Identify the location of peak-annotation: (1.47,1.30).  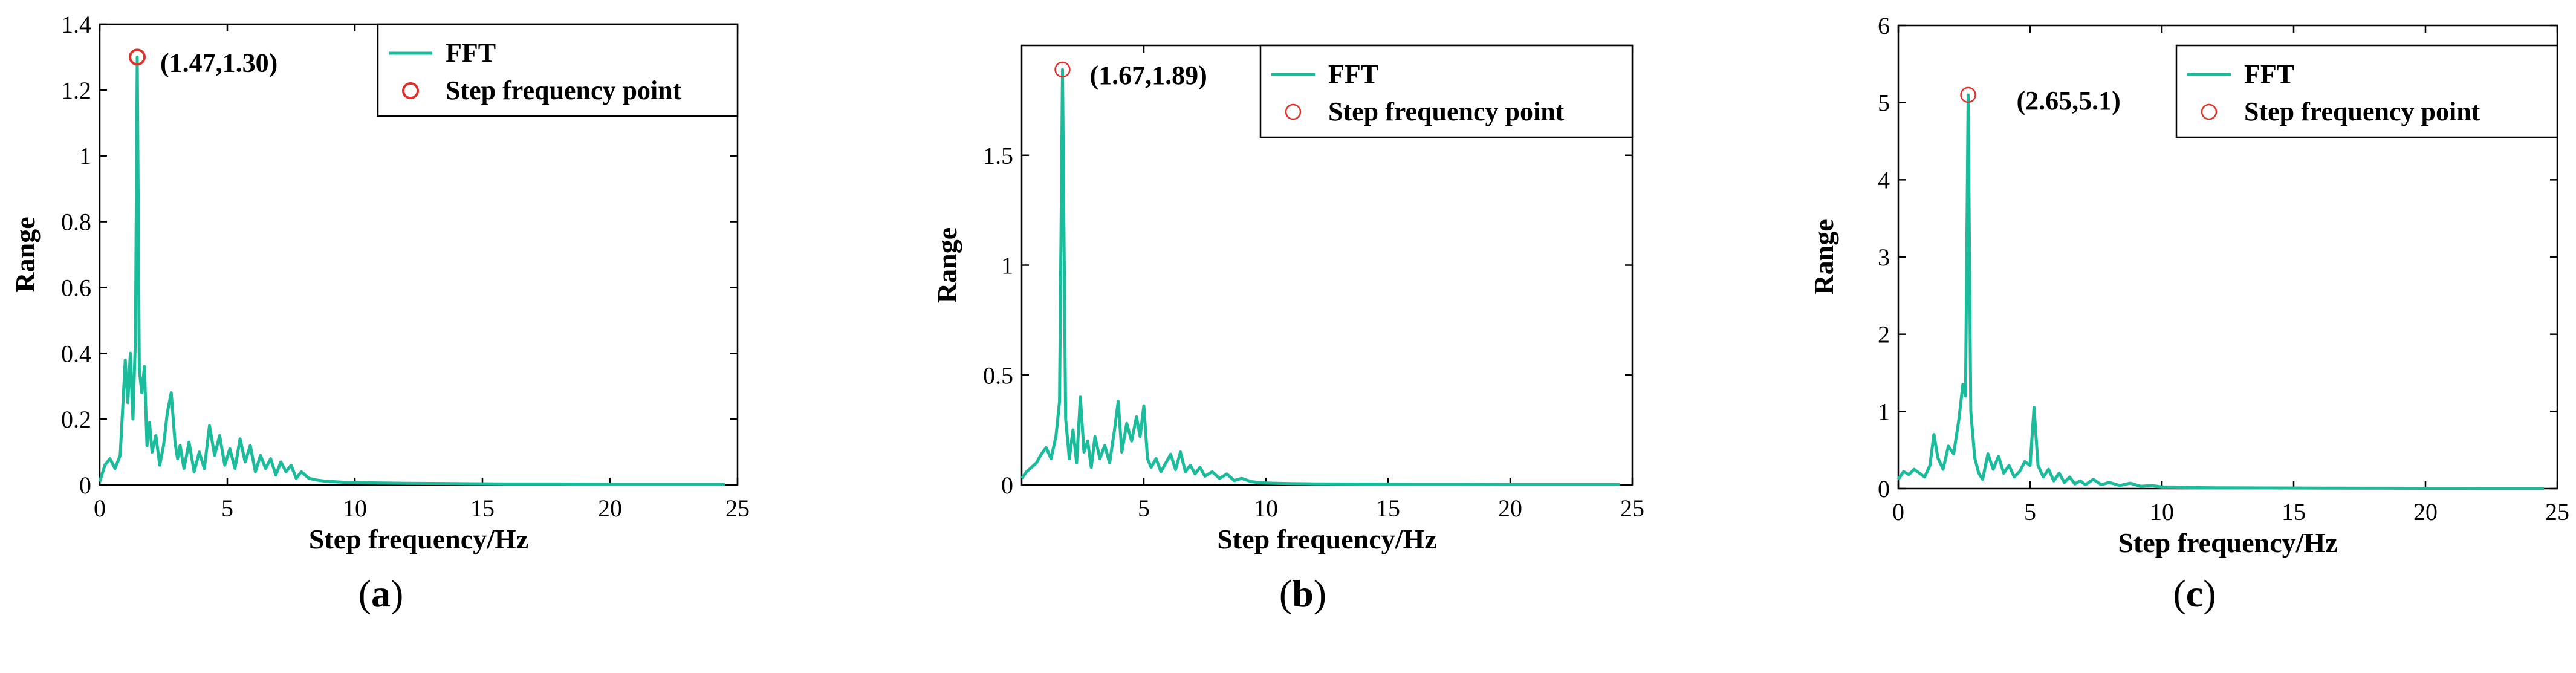
(219, 62).